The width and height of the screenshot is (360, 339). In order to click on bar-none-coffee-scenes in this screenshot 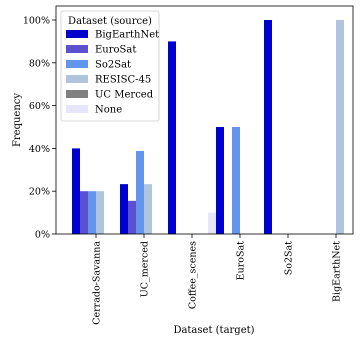, I will do `click(212, 223)`.